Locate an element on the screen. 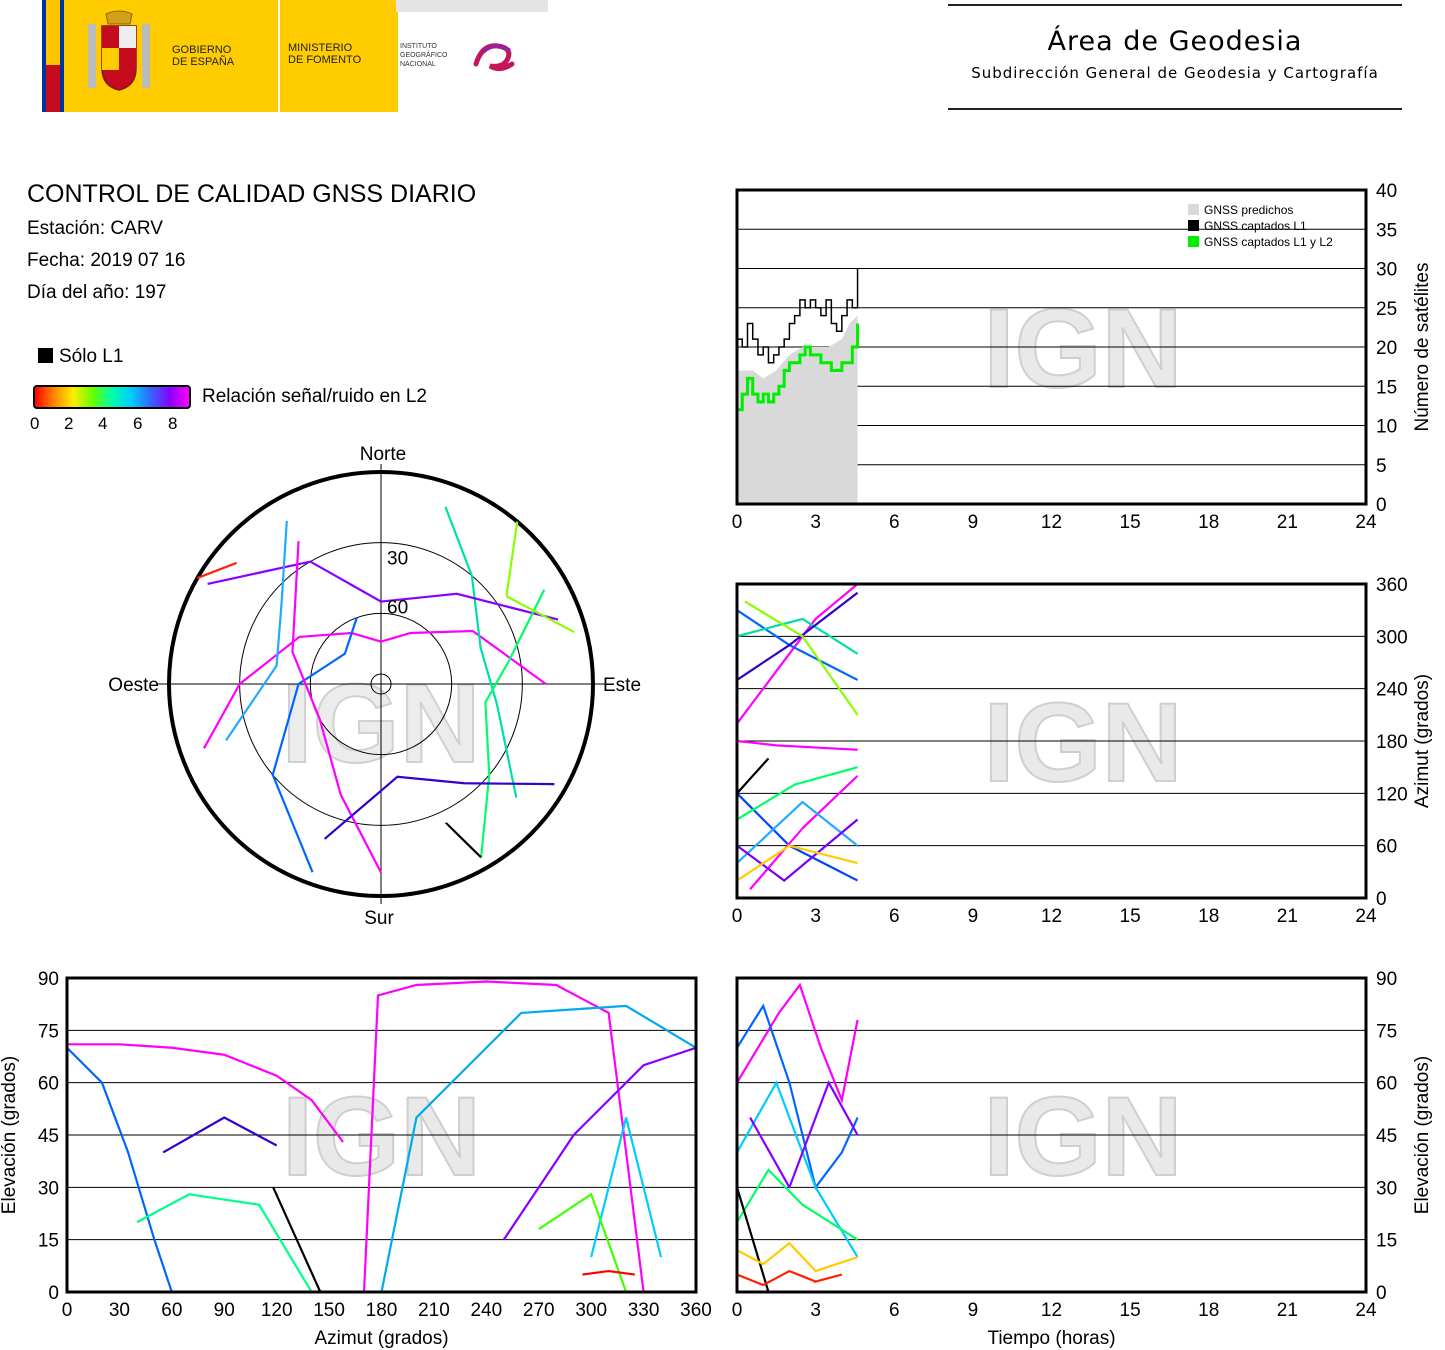  area-bottom-rule is located at coordinates (1175, 109).